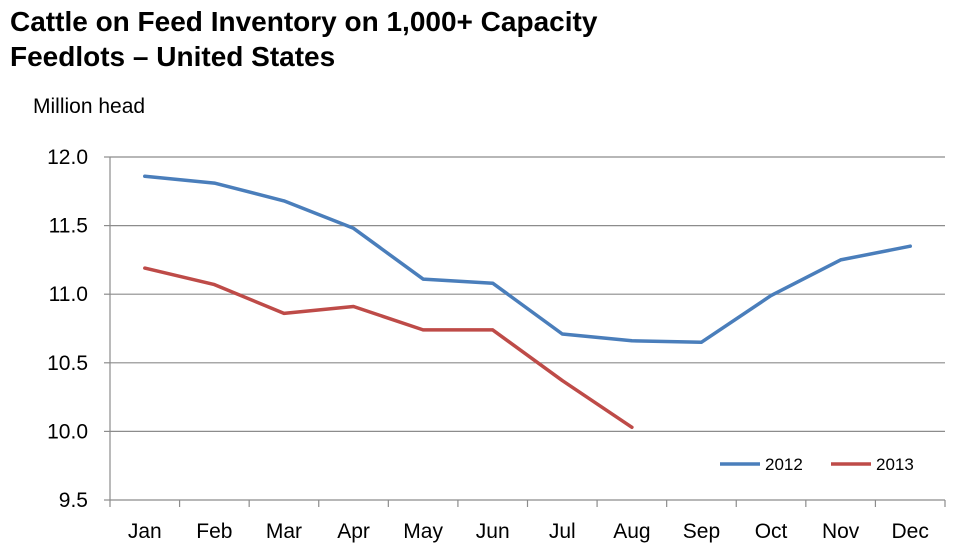 This screenshot has height=549, width=957. I want to click on chart-title-line-2: Feedlots – United States, so click(173, 56).